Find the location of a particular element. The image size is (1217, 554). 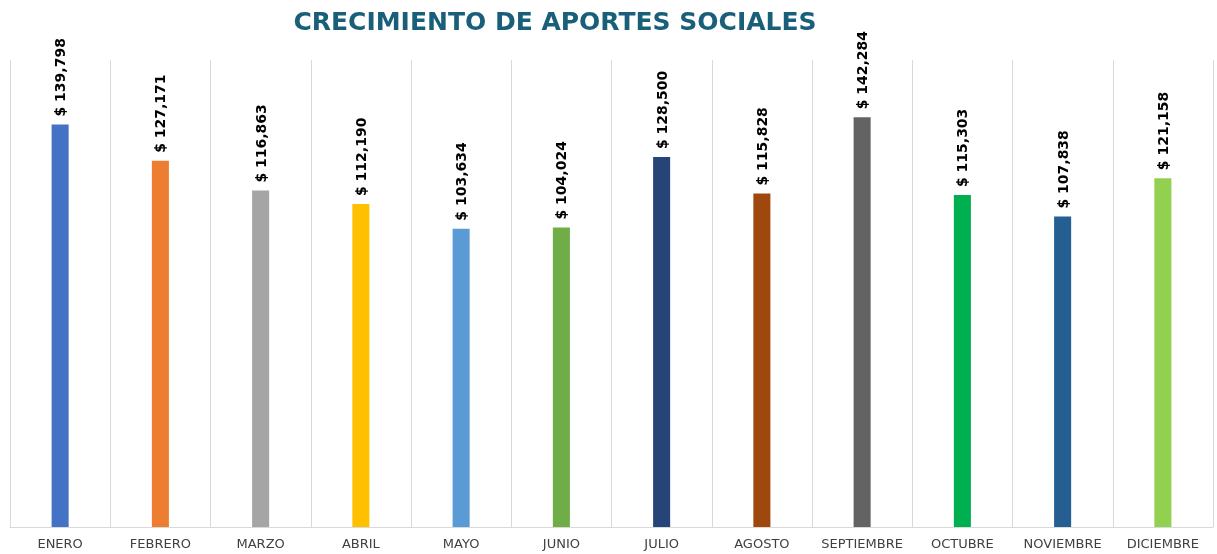

x-tick-label: MARZO is located at coordinates (260, 543).